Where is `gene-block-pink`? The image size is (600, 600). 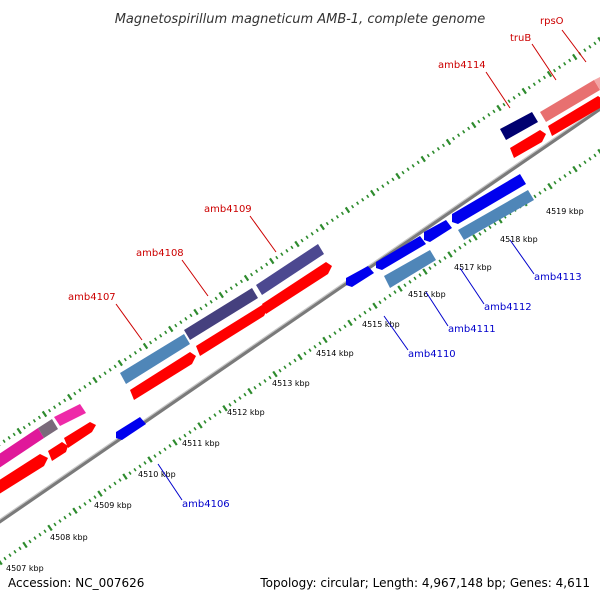 gene-block-pink is located at coordinates (22, 449).